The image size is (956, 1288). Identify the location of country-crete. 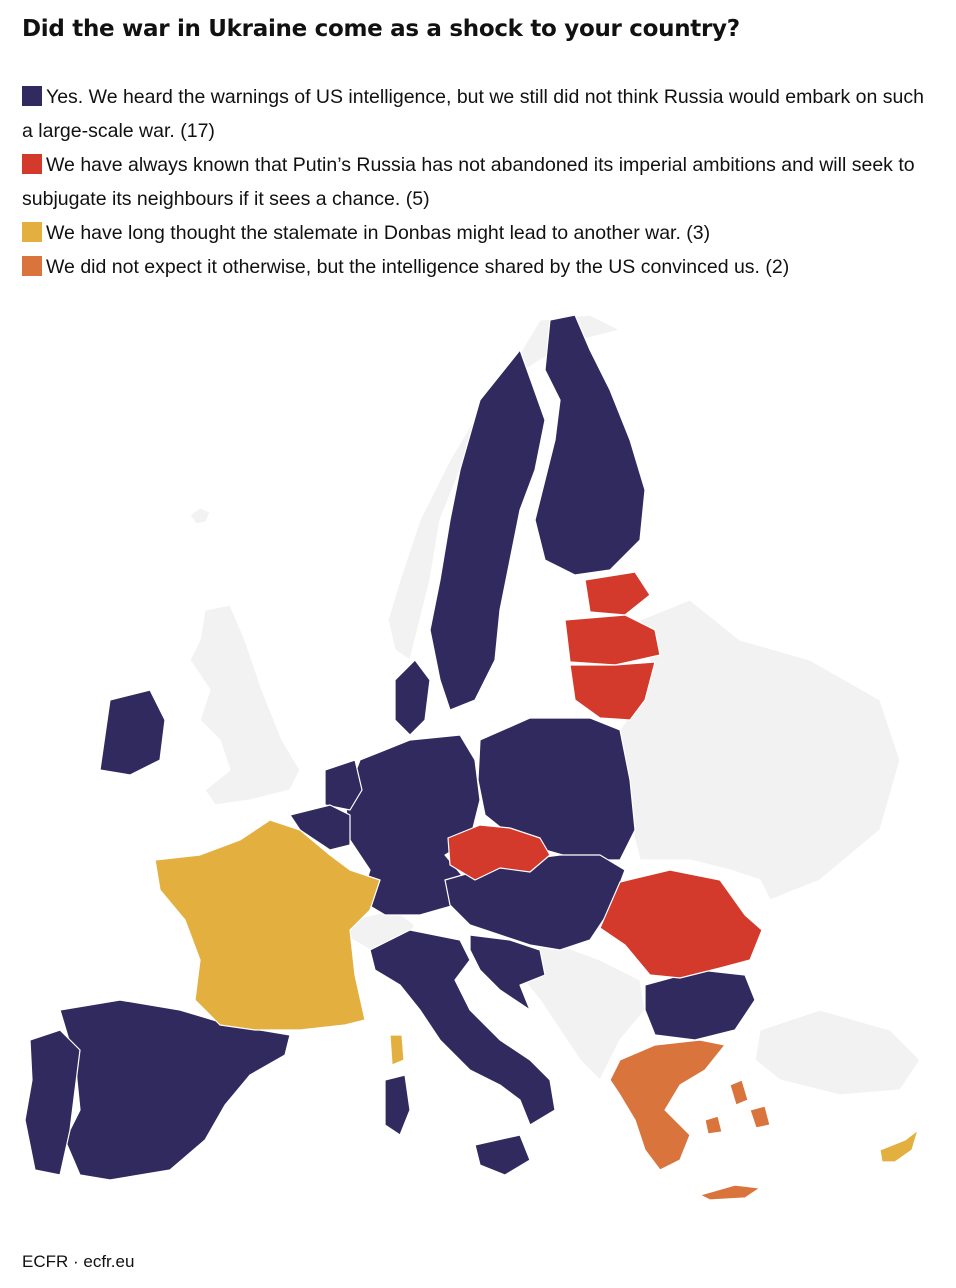
(730, 1192).